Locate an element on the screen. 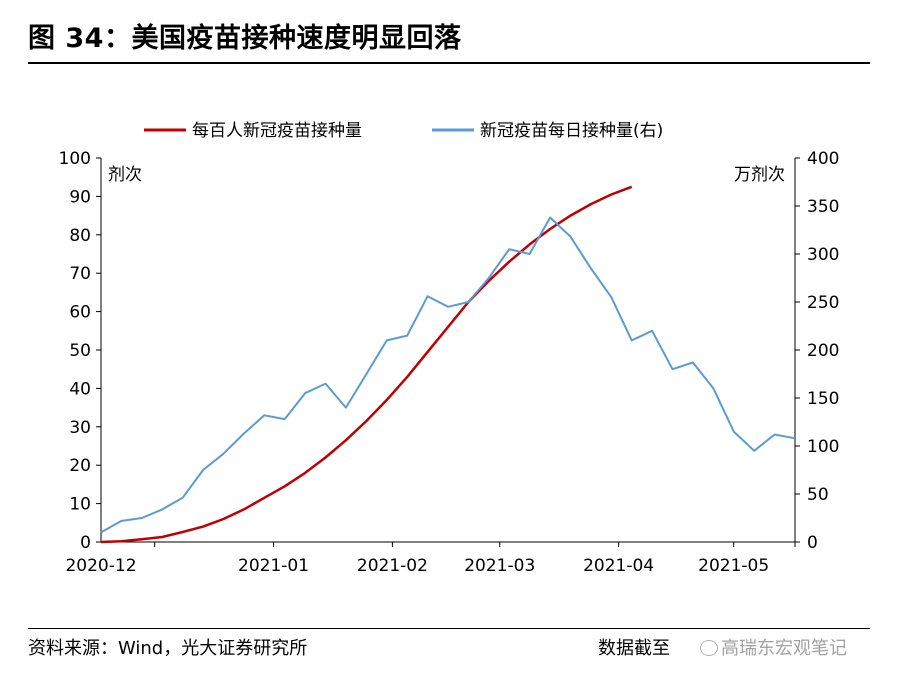 This screenshot has width=898, height=684. title-rule is located at coordinates (449, 63).